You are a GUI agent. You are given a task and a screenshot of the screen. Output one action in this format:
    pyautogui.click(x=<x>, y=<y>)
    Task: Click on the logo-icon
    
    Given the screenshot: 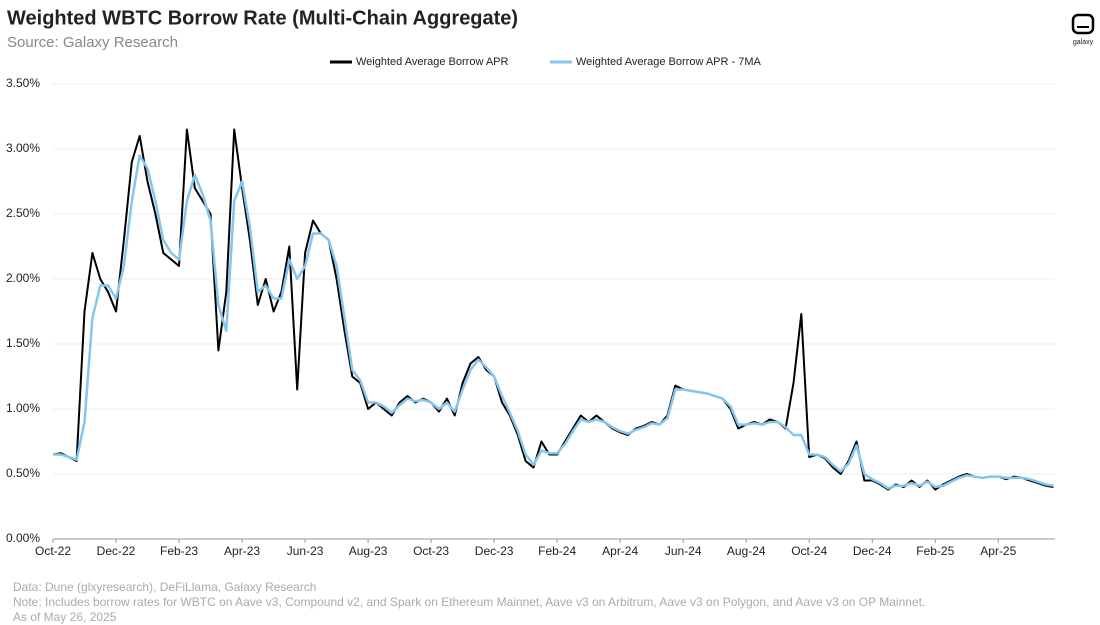 What is the action you would take?
    pyautogui.click(x=1083, y=24)
    